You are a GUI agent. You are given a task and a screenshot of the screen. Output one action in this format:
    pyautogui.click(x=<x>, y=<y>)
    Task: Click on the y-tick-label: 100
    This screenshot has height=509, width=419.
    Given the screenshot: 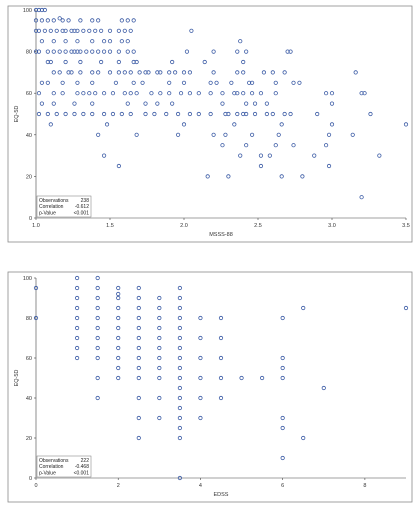 What is the action you would take?
    pyautogui.click(x=27, y=11)
    